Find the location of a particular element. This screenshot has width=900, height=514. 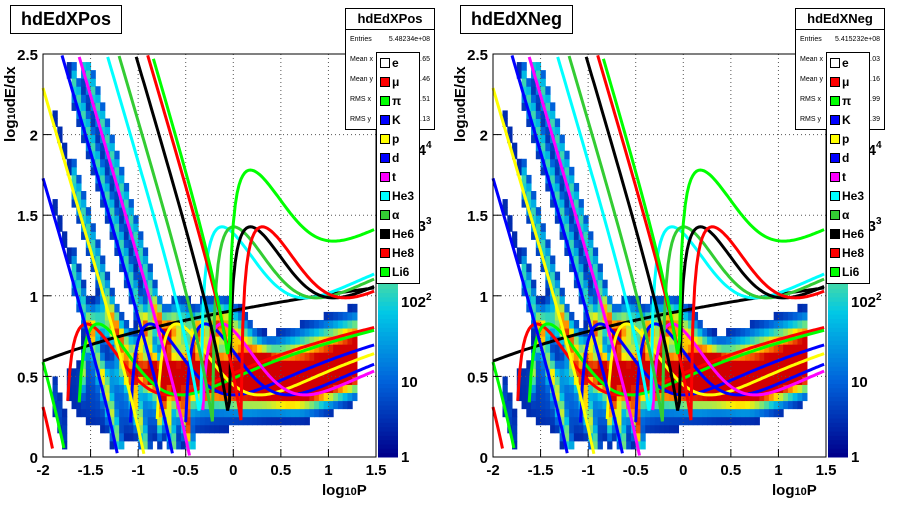

legend-label: π is located at coordinates (397, 100).